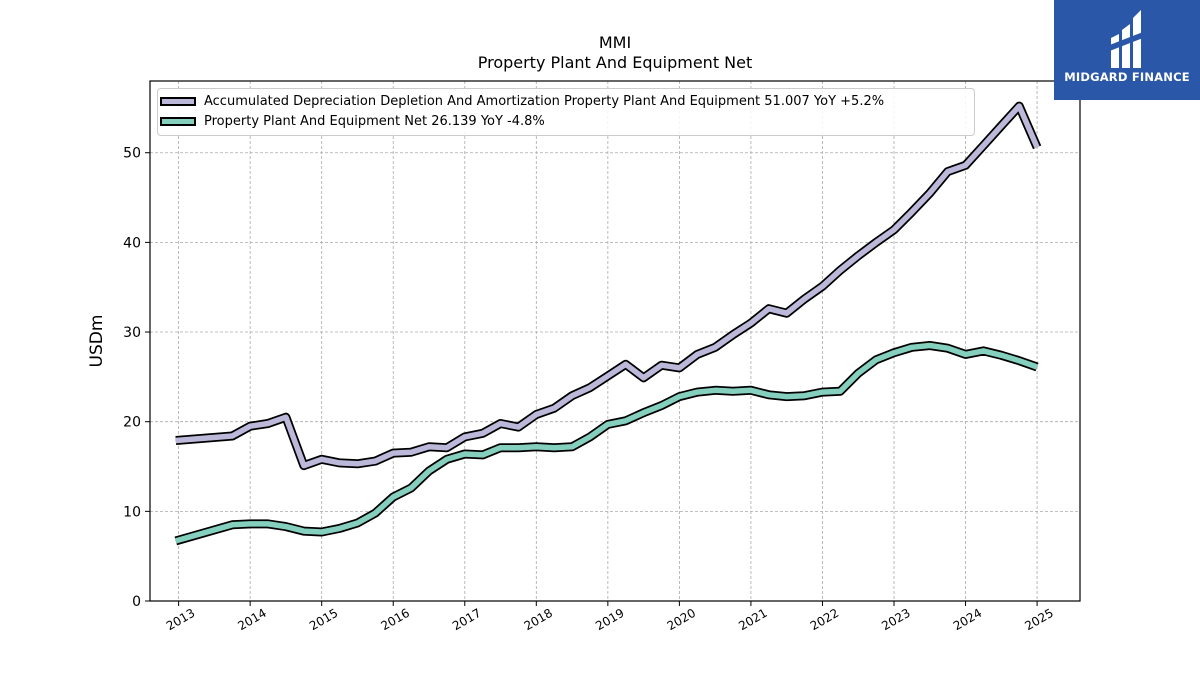 The height and width of the screenshot is (675, 1200). Describe the element at coordinates (1125, 39) in the screenshot. I see `midgard-logo-icon` at that location.